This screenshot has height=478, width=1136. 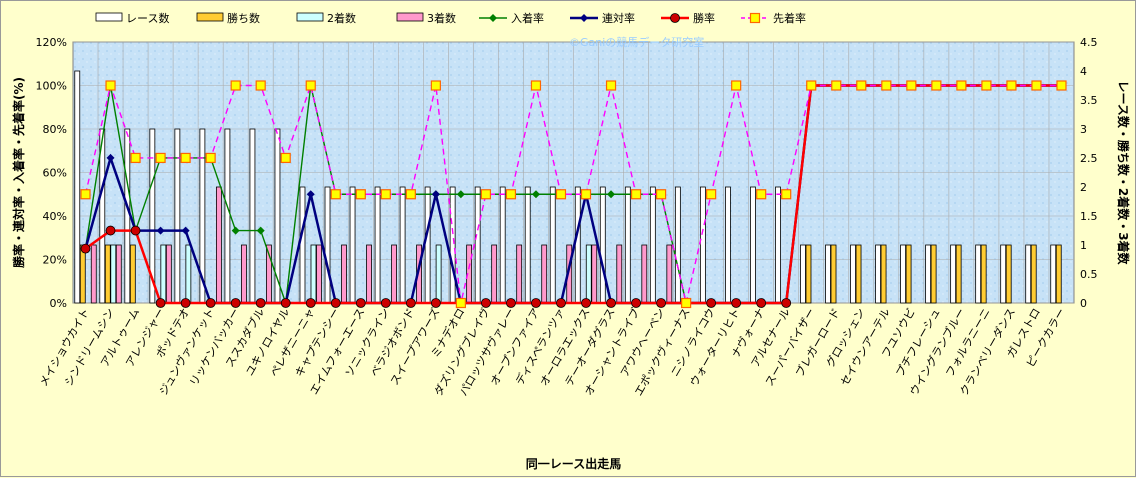 I want to click on y-right-tick-label: 3, so click(x=1083, y=129).